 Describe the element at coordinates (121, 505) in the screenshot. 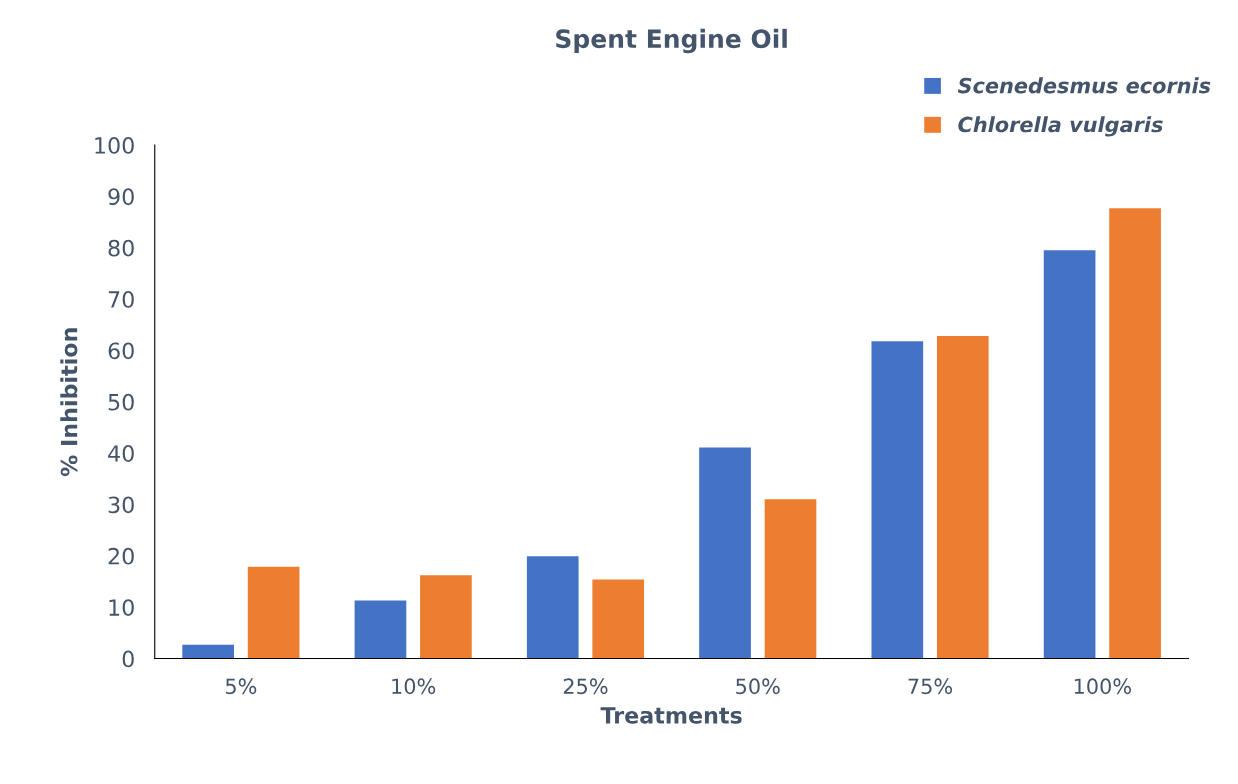

I see `y-tick-label: 30` at that location.